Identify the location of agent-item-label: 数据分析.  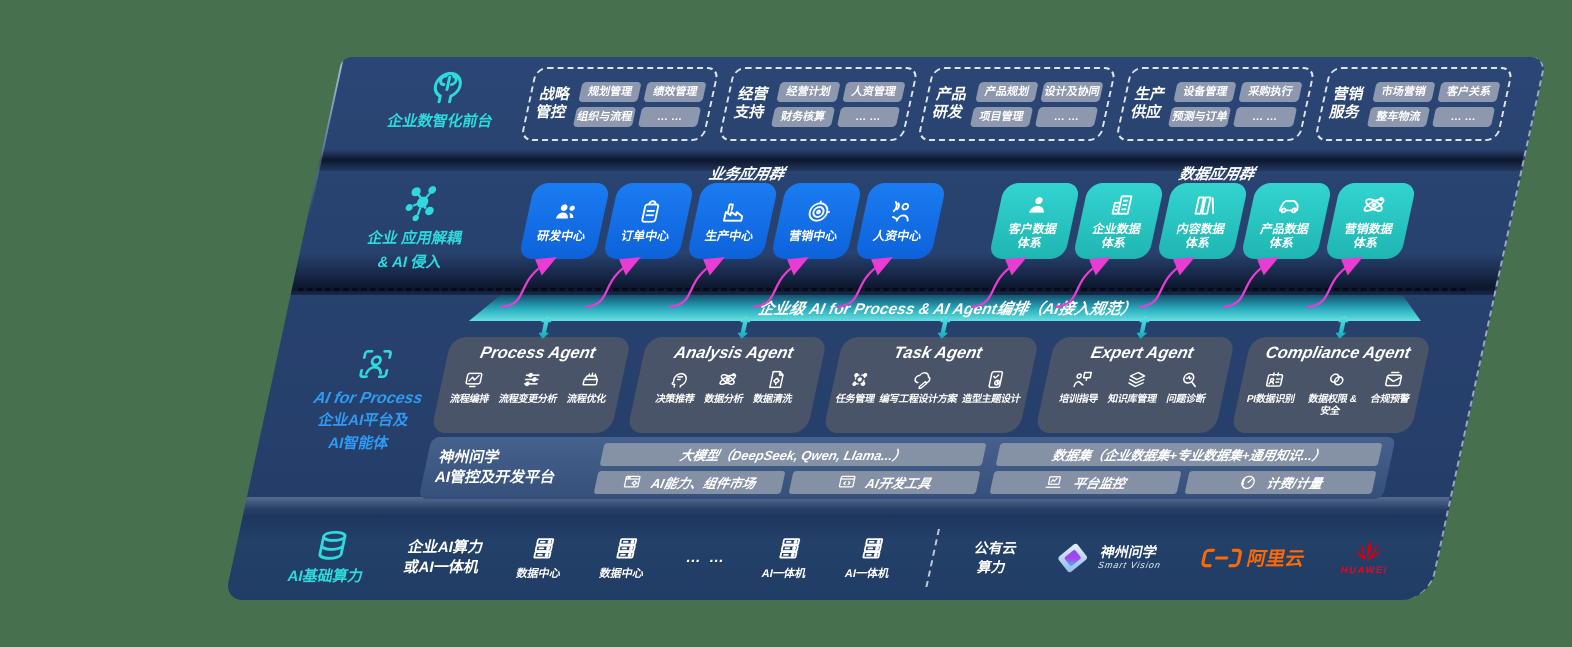
(724, 399).